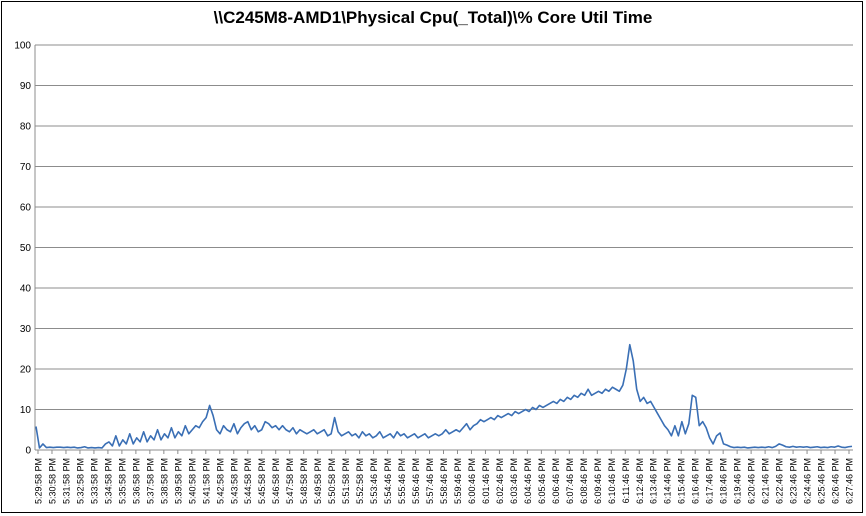 Image resolution: width=866 pixels, height=516 pixels. I want to click on x-tick-label: 5:47:58 PM, so click(290, 481).